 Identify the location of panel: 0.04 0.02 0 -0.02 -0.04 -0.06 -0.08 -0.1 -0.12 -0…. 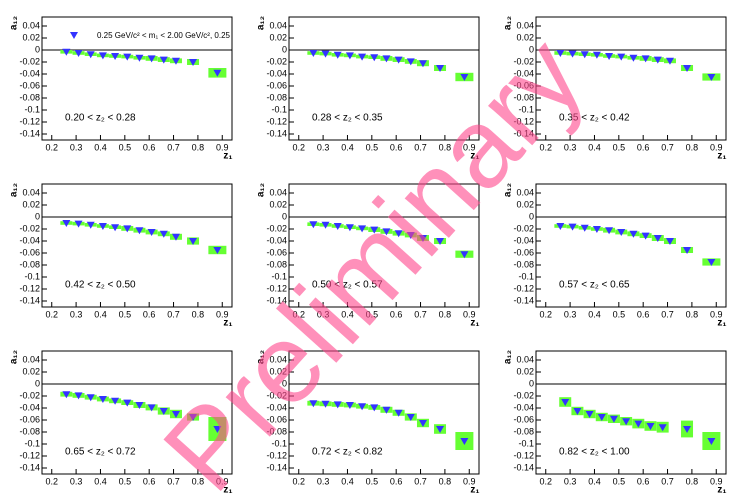
(121, 89).